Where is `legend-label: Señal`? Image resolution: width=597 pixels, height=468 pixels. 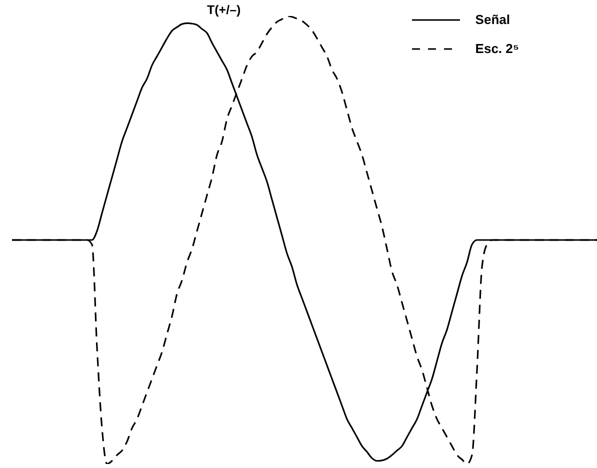 legend-label: Señal is located at coordinates (492, 19).